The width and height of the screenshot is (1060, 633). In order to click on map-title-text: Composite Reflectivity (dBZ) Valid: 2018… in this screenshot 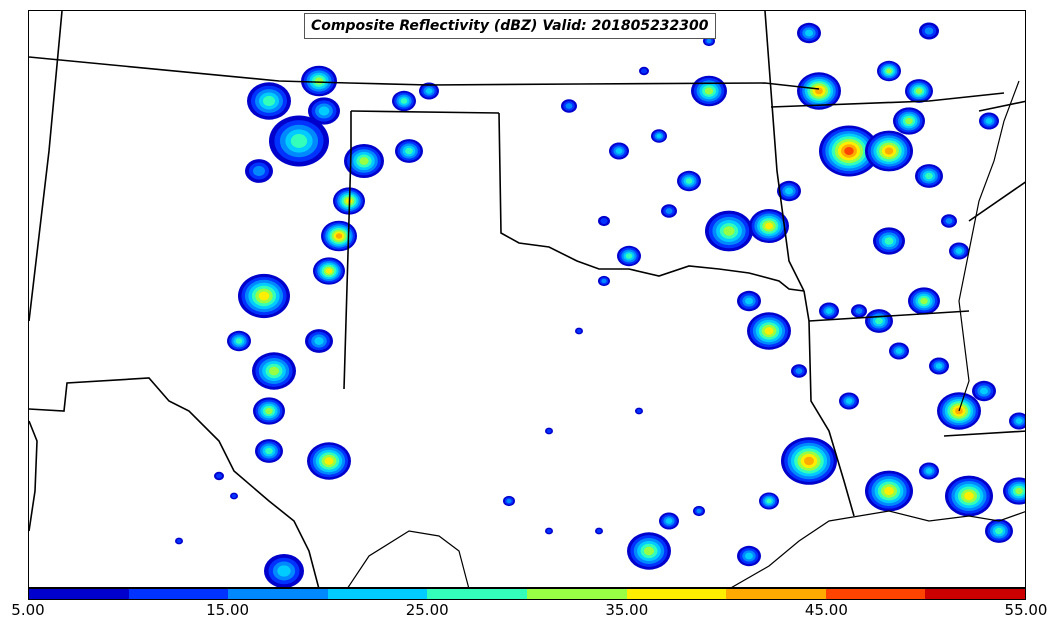, I will do `click(510, 26)`.